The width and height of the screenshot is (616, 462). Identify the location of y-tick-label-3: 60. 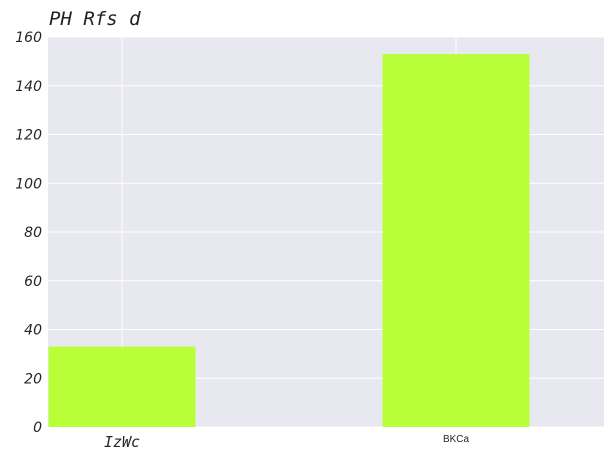
(33, 282).